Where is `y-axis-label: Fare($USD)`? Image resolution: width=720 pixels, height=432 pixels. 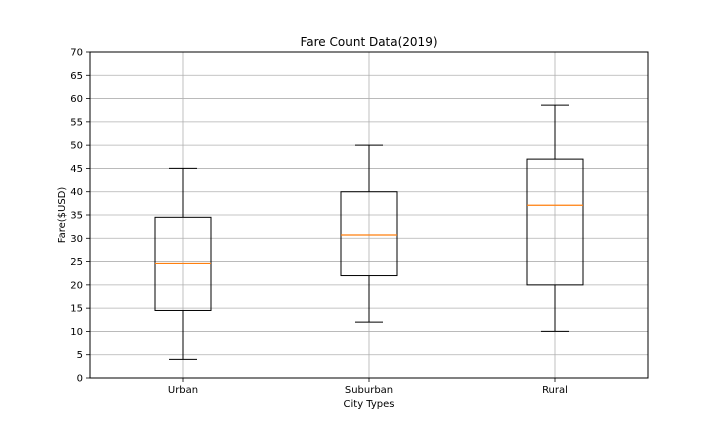
y-axis-label: Fare($USD) is located at coordinates (62, 215).